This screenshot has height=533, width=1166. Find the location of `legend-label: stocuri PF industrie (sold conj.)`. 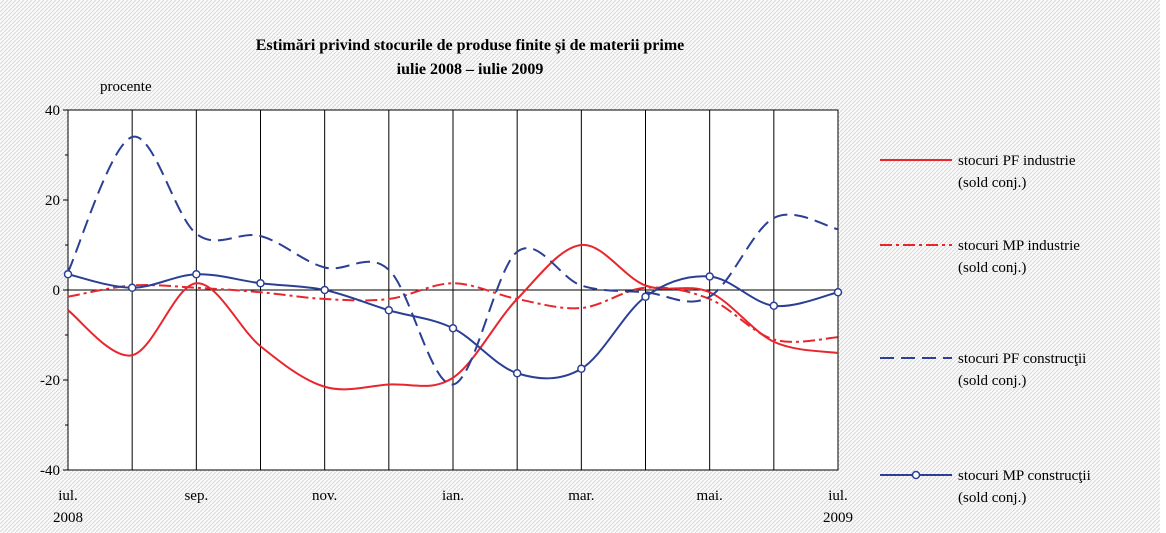

legend-label: stocuri PF industrie (sold conj.) is located at coordinates (1017, 172).